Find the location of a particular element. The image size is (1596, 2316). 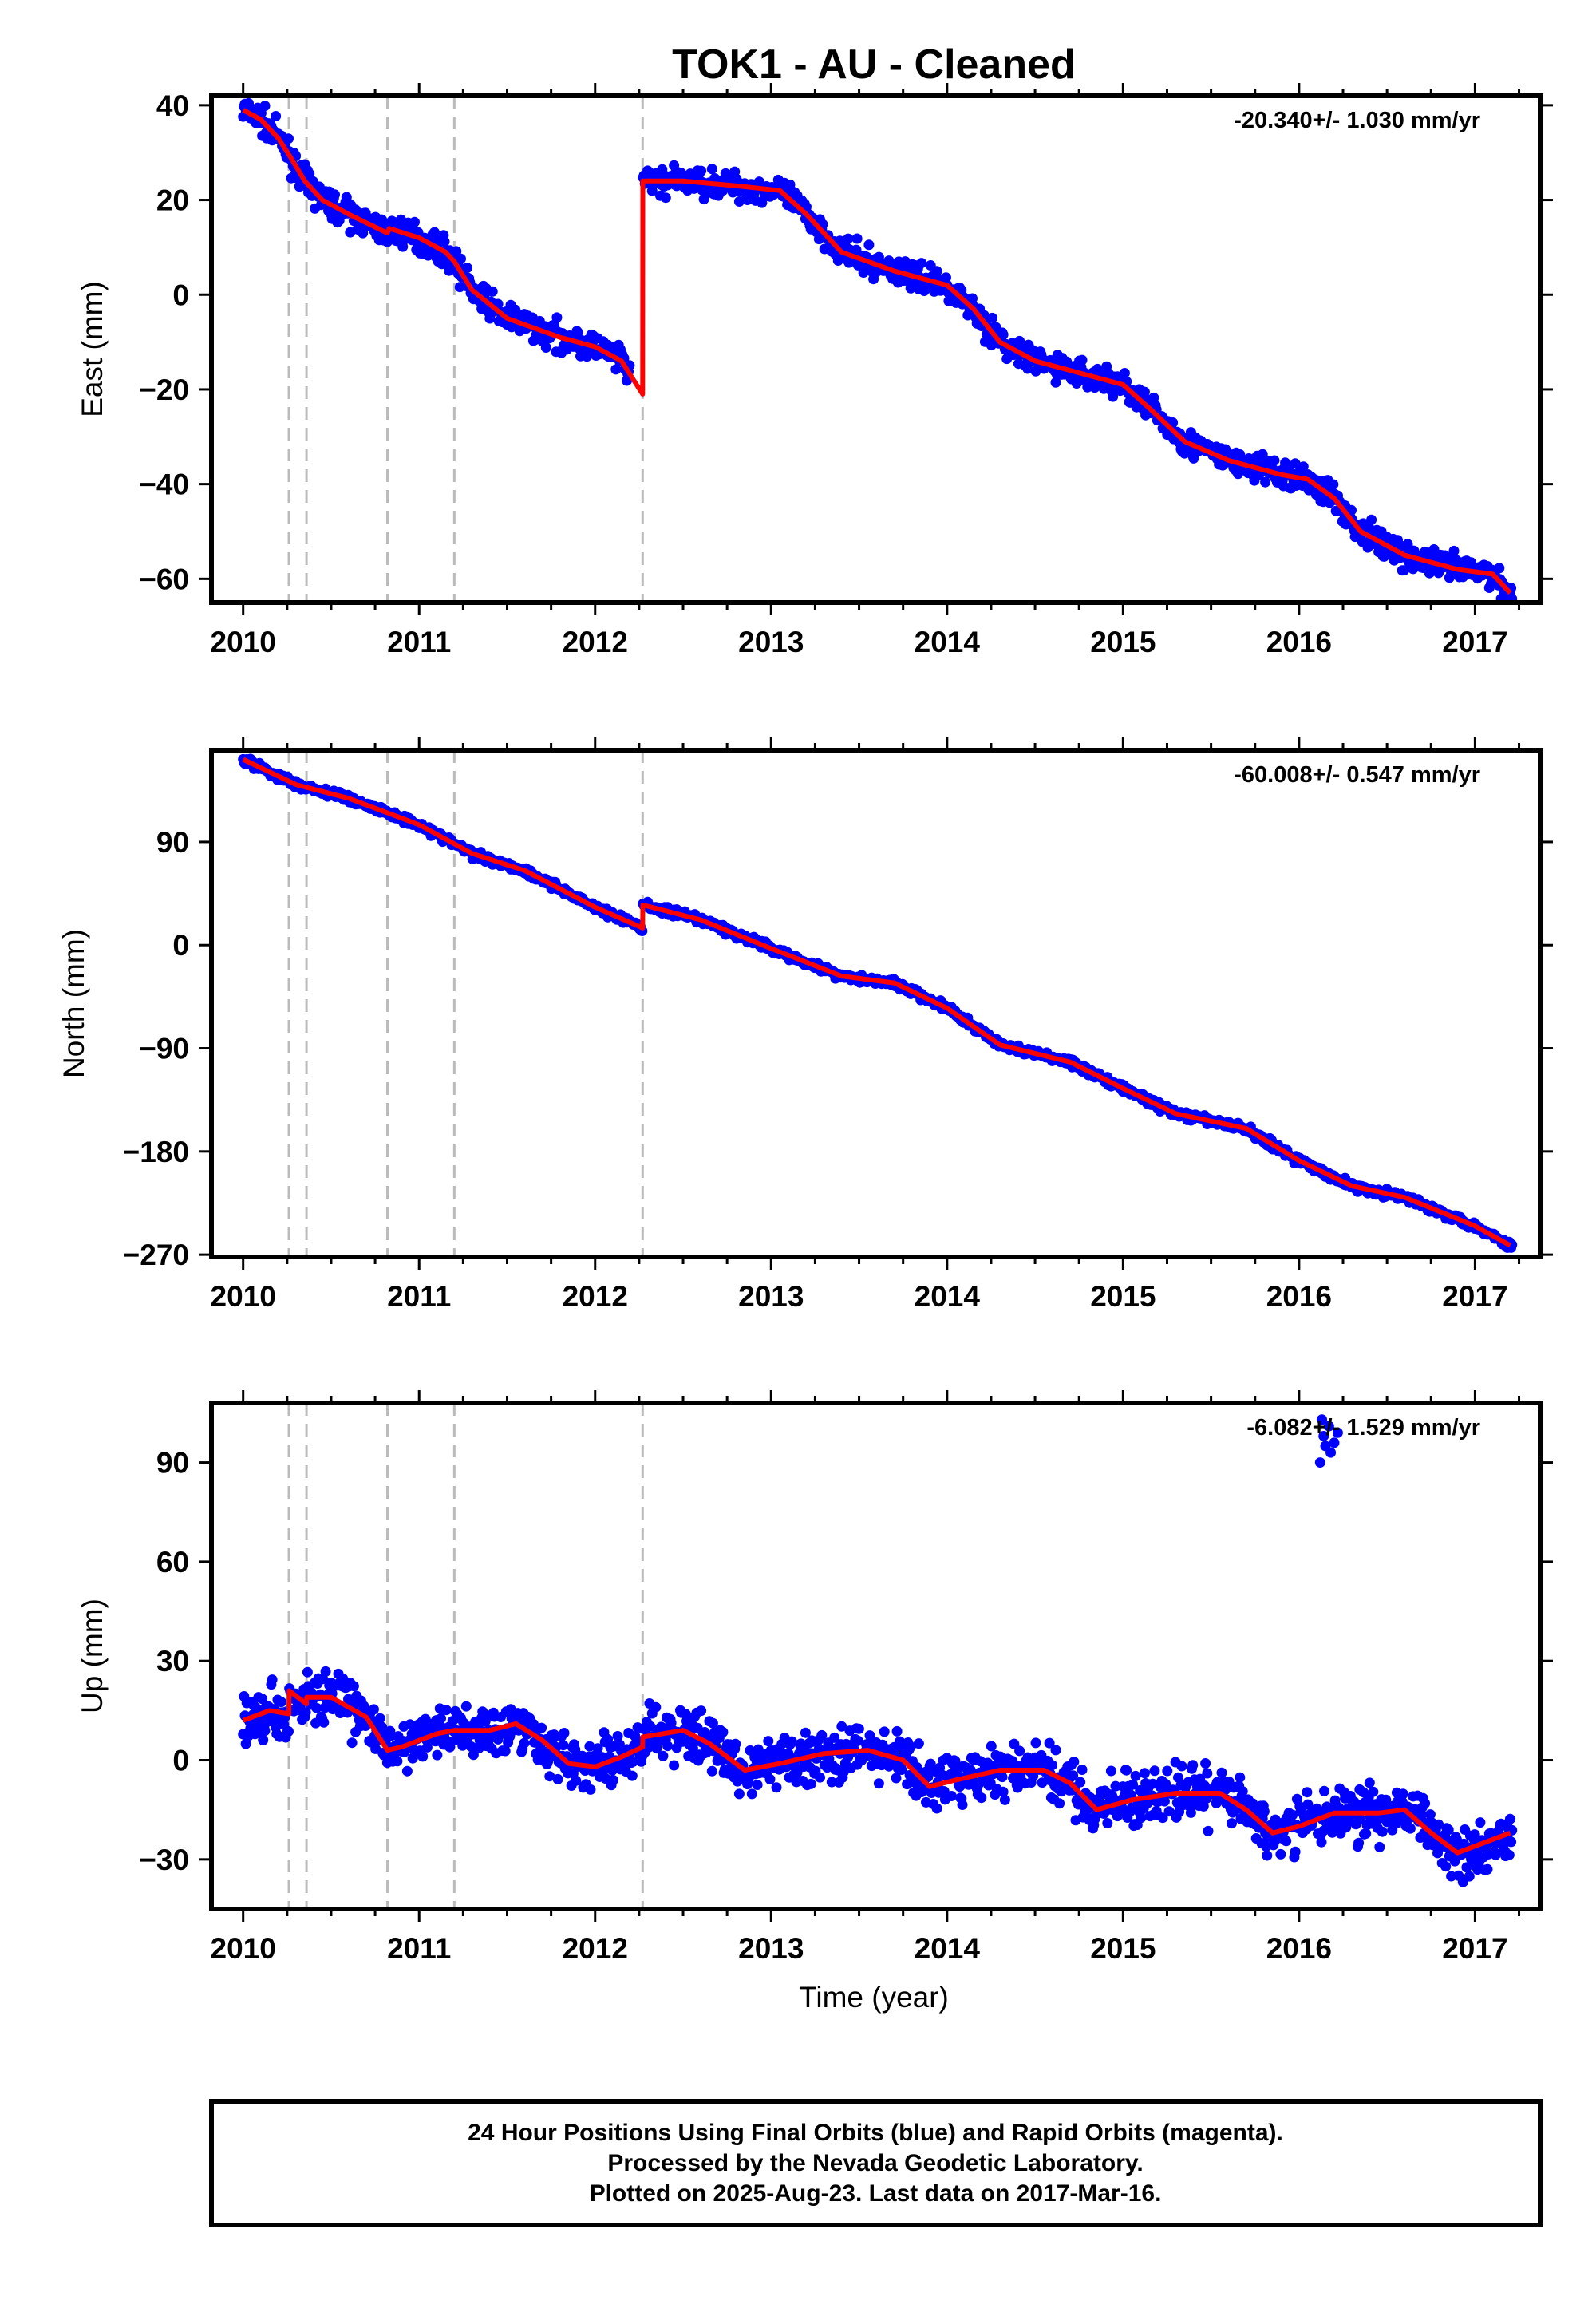

east-x-tick-label: 2012 is located at coordinates (595, 642).